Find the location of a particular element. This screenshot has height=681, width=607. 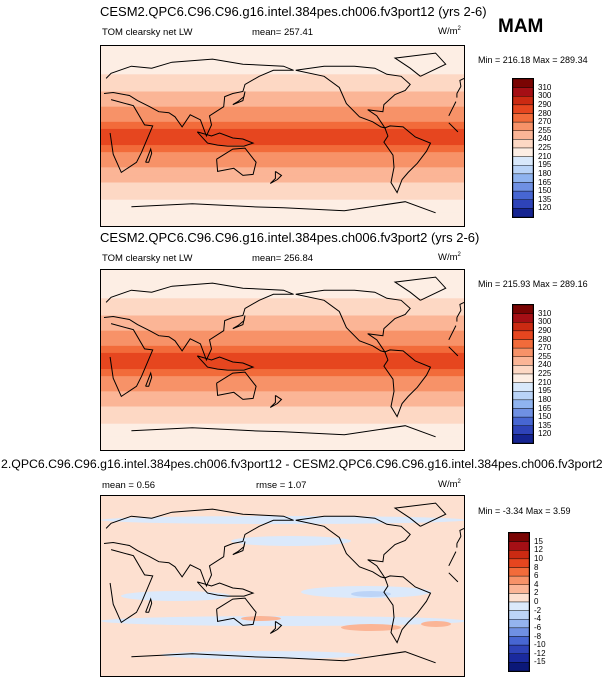

colorbar-tick-label: 120 is located at coordinates (545, 434).